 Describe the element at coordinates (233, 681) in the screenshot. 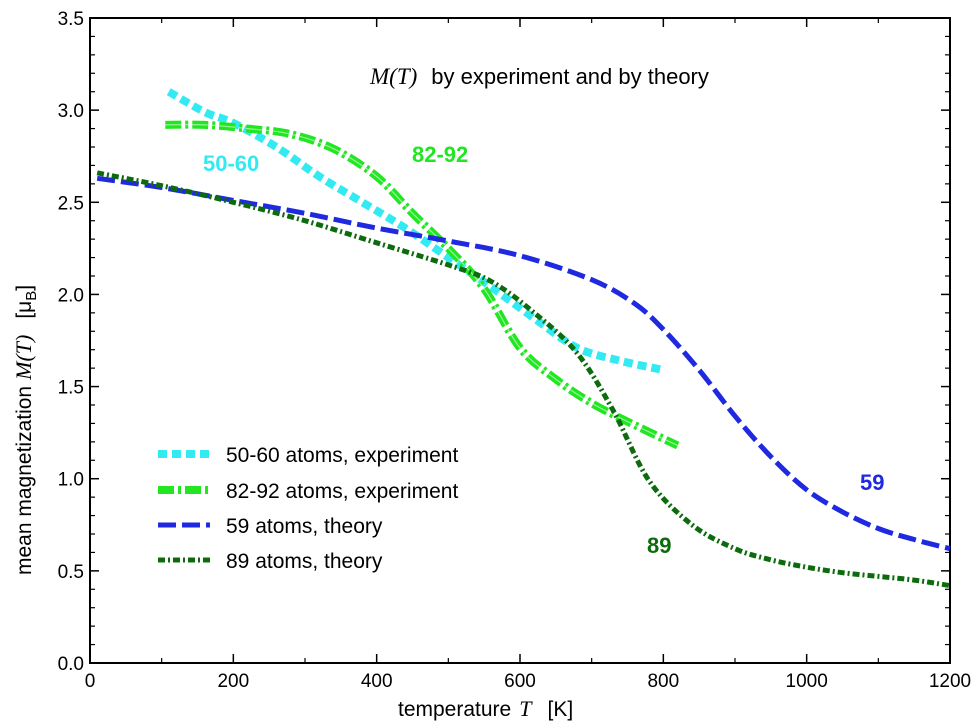

I see `x-tick-label: 200` at that location.